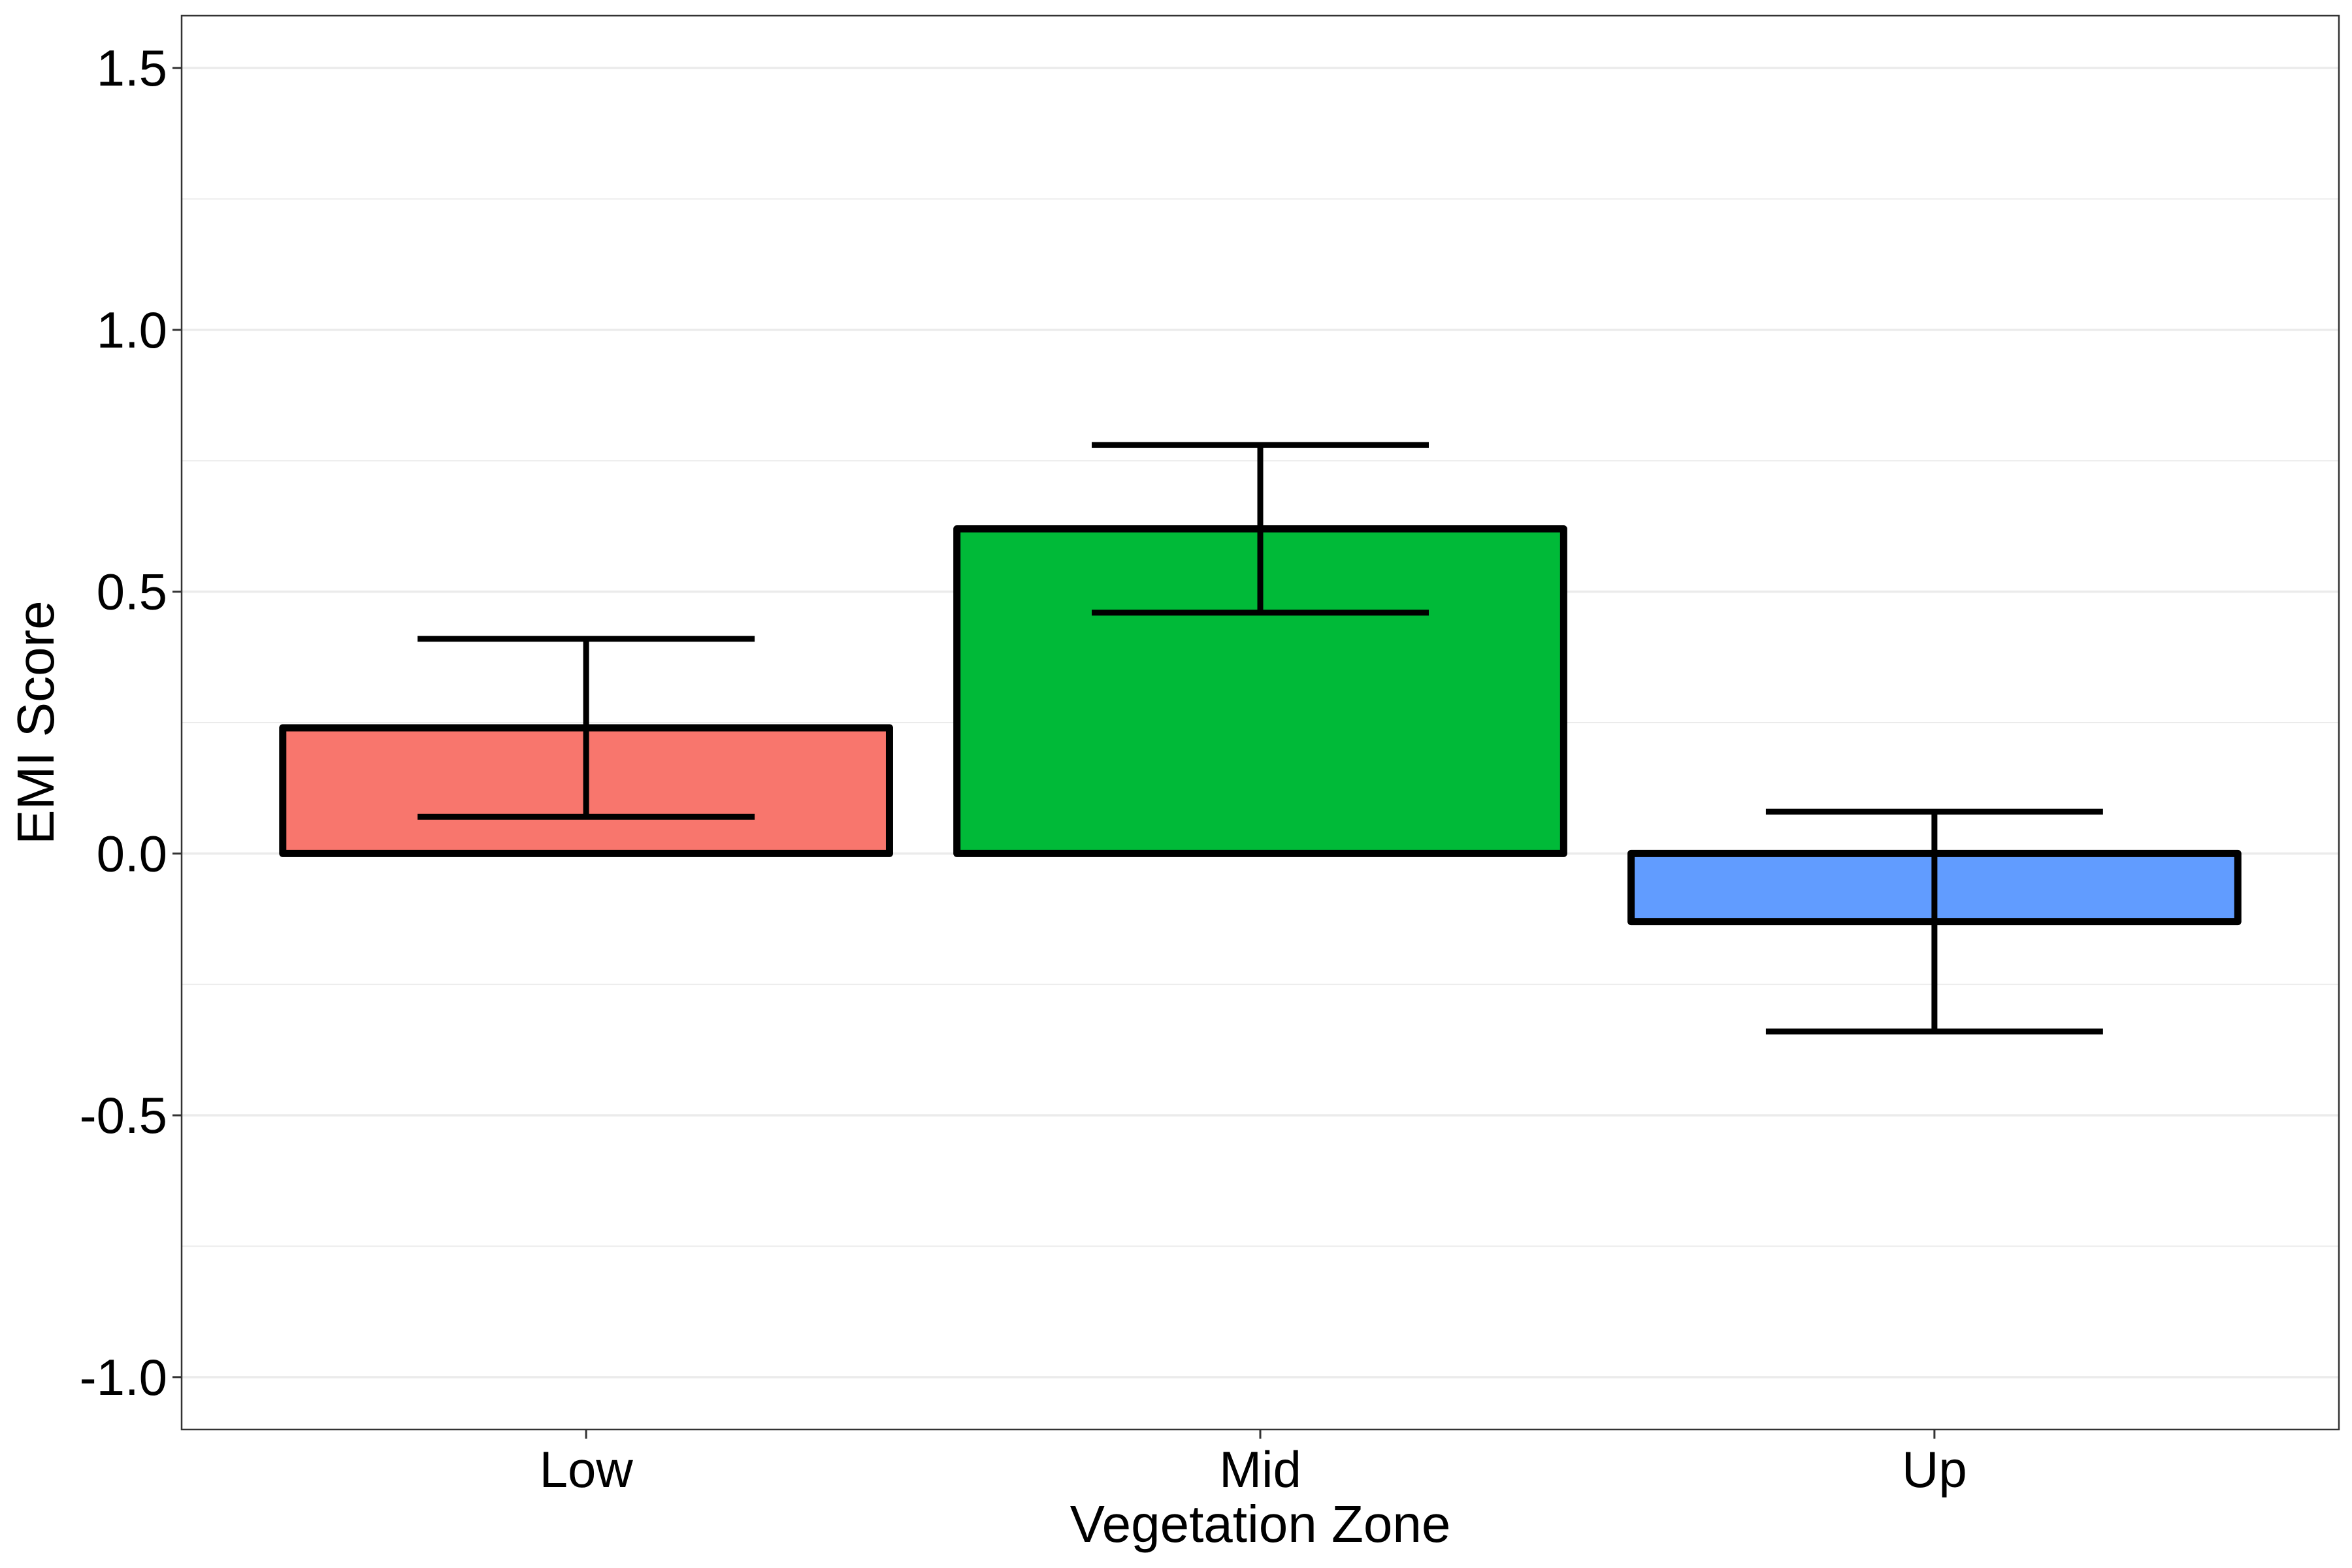  What do you see at coordinates (132, 330) in the screenshot?
I see `y-tick-label: 1.0` at bounding box center [132, 330].